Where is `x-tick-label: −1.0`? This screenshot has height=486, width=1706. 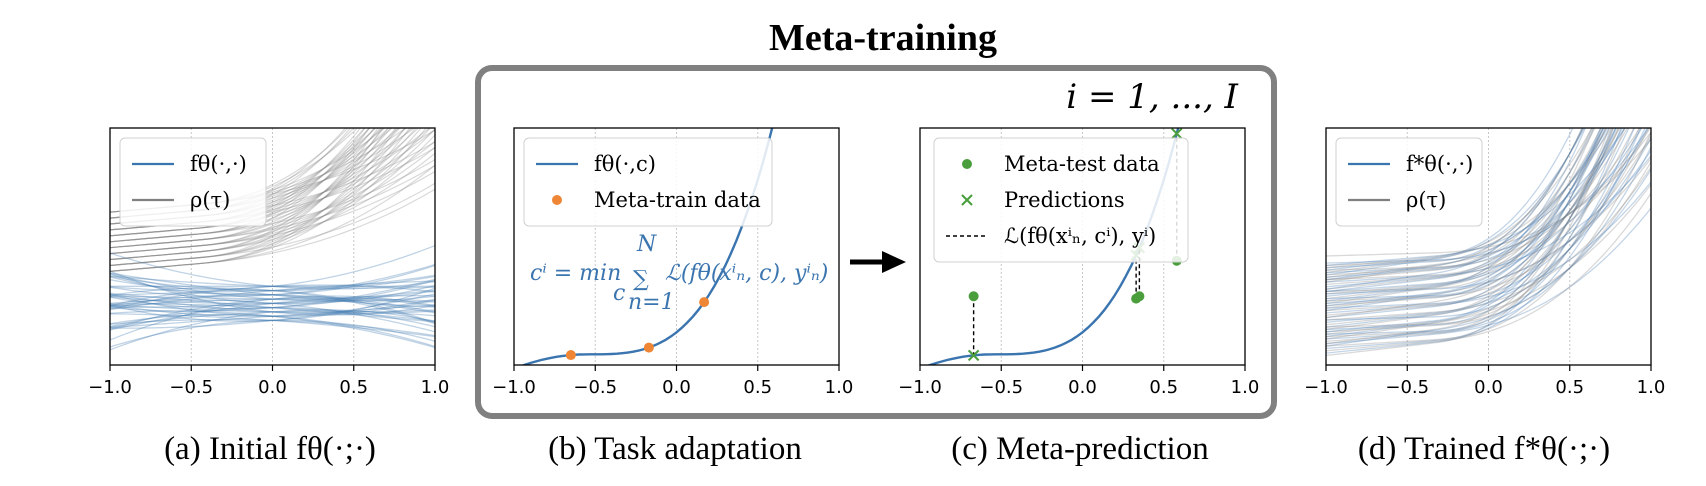
x-tick-label: −1.0 is located at coordinates (110, 387).